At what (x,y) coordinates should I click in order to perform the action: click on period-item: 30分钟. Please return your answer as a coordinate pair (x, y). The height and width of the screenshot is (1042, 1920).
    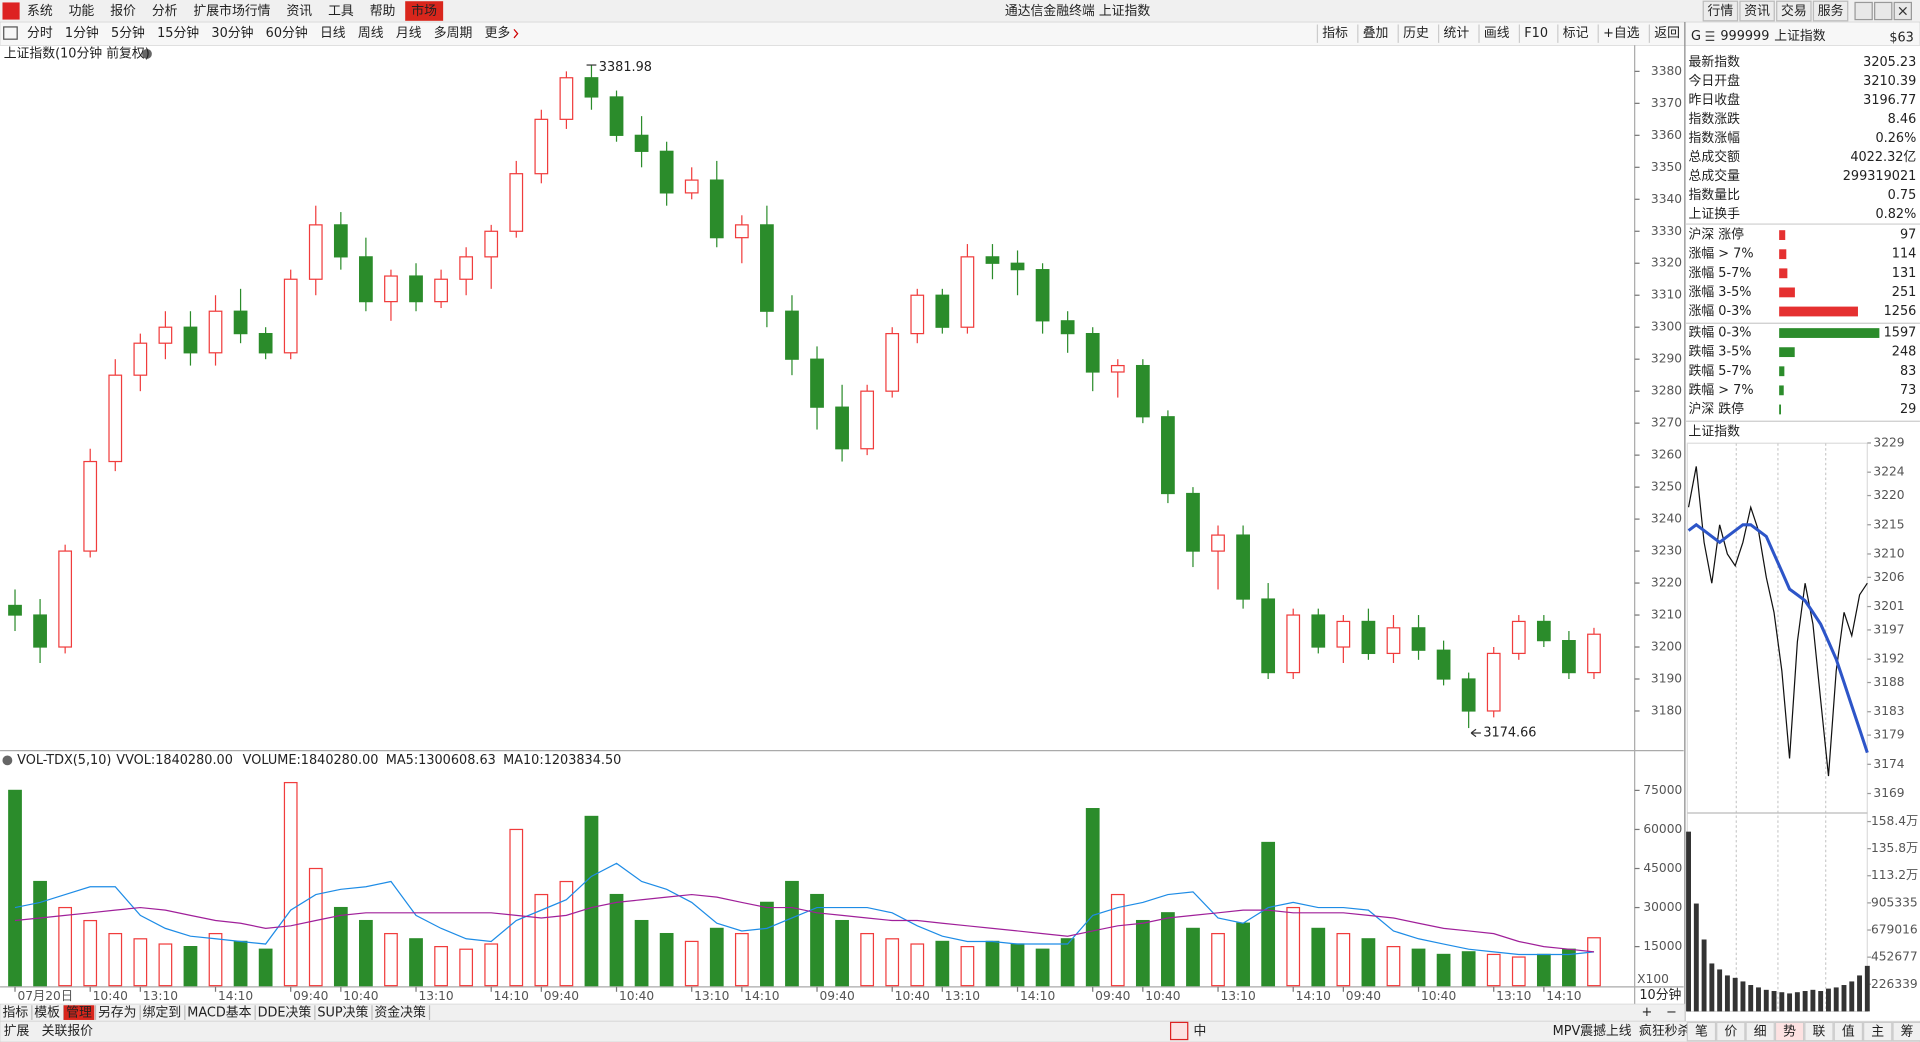
    Looking at the image, I should click on (232, 33).